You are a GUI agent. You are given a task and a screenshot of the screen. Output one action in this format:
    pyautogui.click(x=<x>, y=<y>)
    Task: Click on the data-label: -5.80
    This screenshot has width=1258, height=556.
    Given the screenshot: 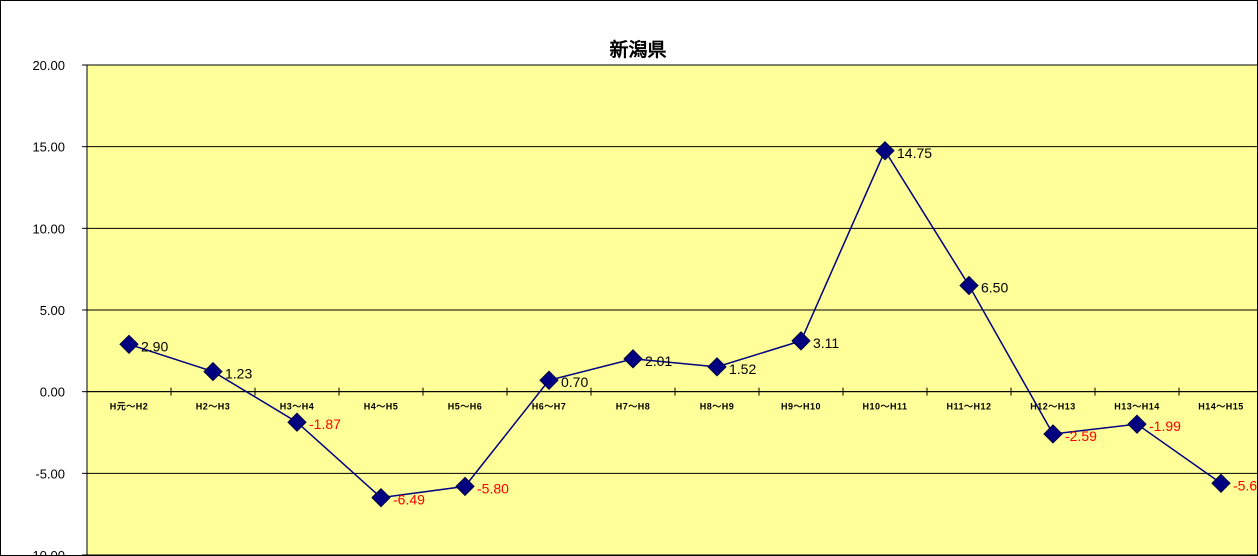 What is the action you would take?
    pyautogui.click(x=493, y=488)
    